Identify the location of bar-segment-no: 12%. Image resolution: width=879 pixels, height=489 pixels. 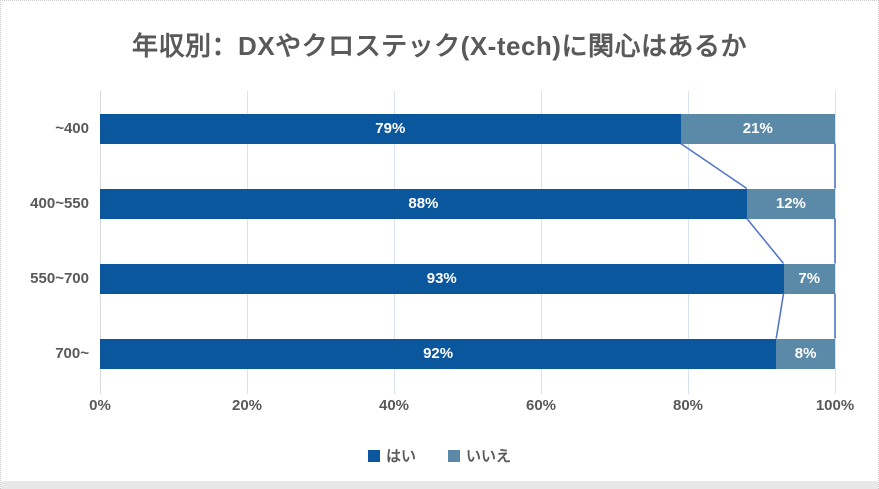
(790, 203).